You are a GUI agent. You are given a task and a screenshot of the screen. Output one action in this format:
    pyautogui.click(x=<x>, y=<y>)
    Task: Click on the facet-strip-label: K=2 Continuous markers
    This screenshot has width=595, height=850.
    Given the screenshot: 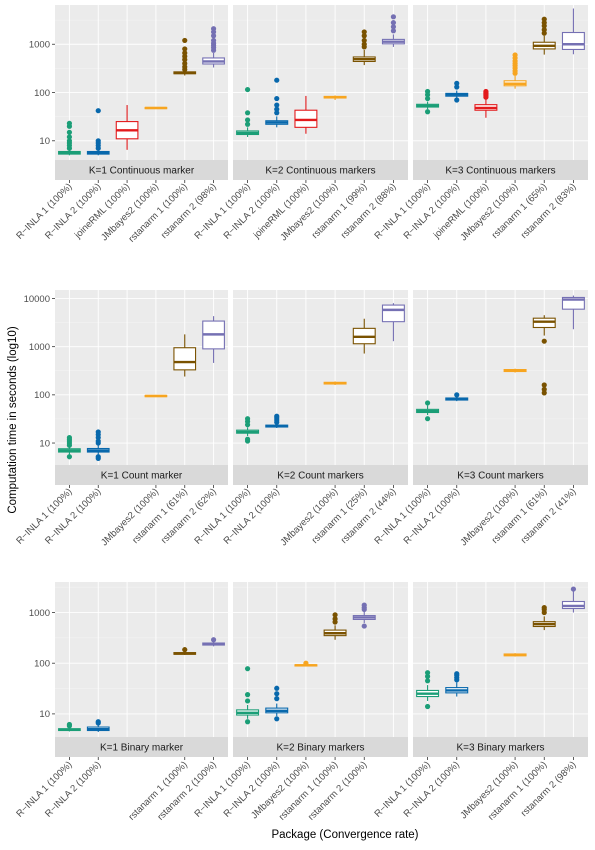 What is the action you would take?
    pyautogui.click(x=320, y=171)
    